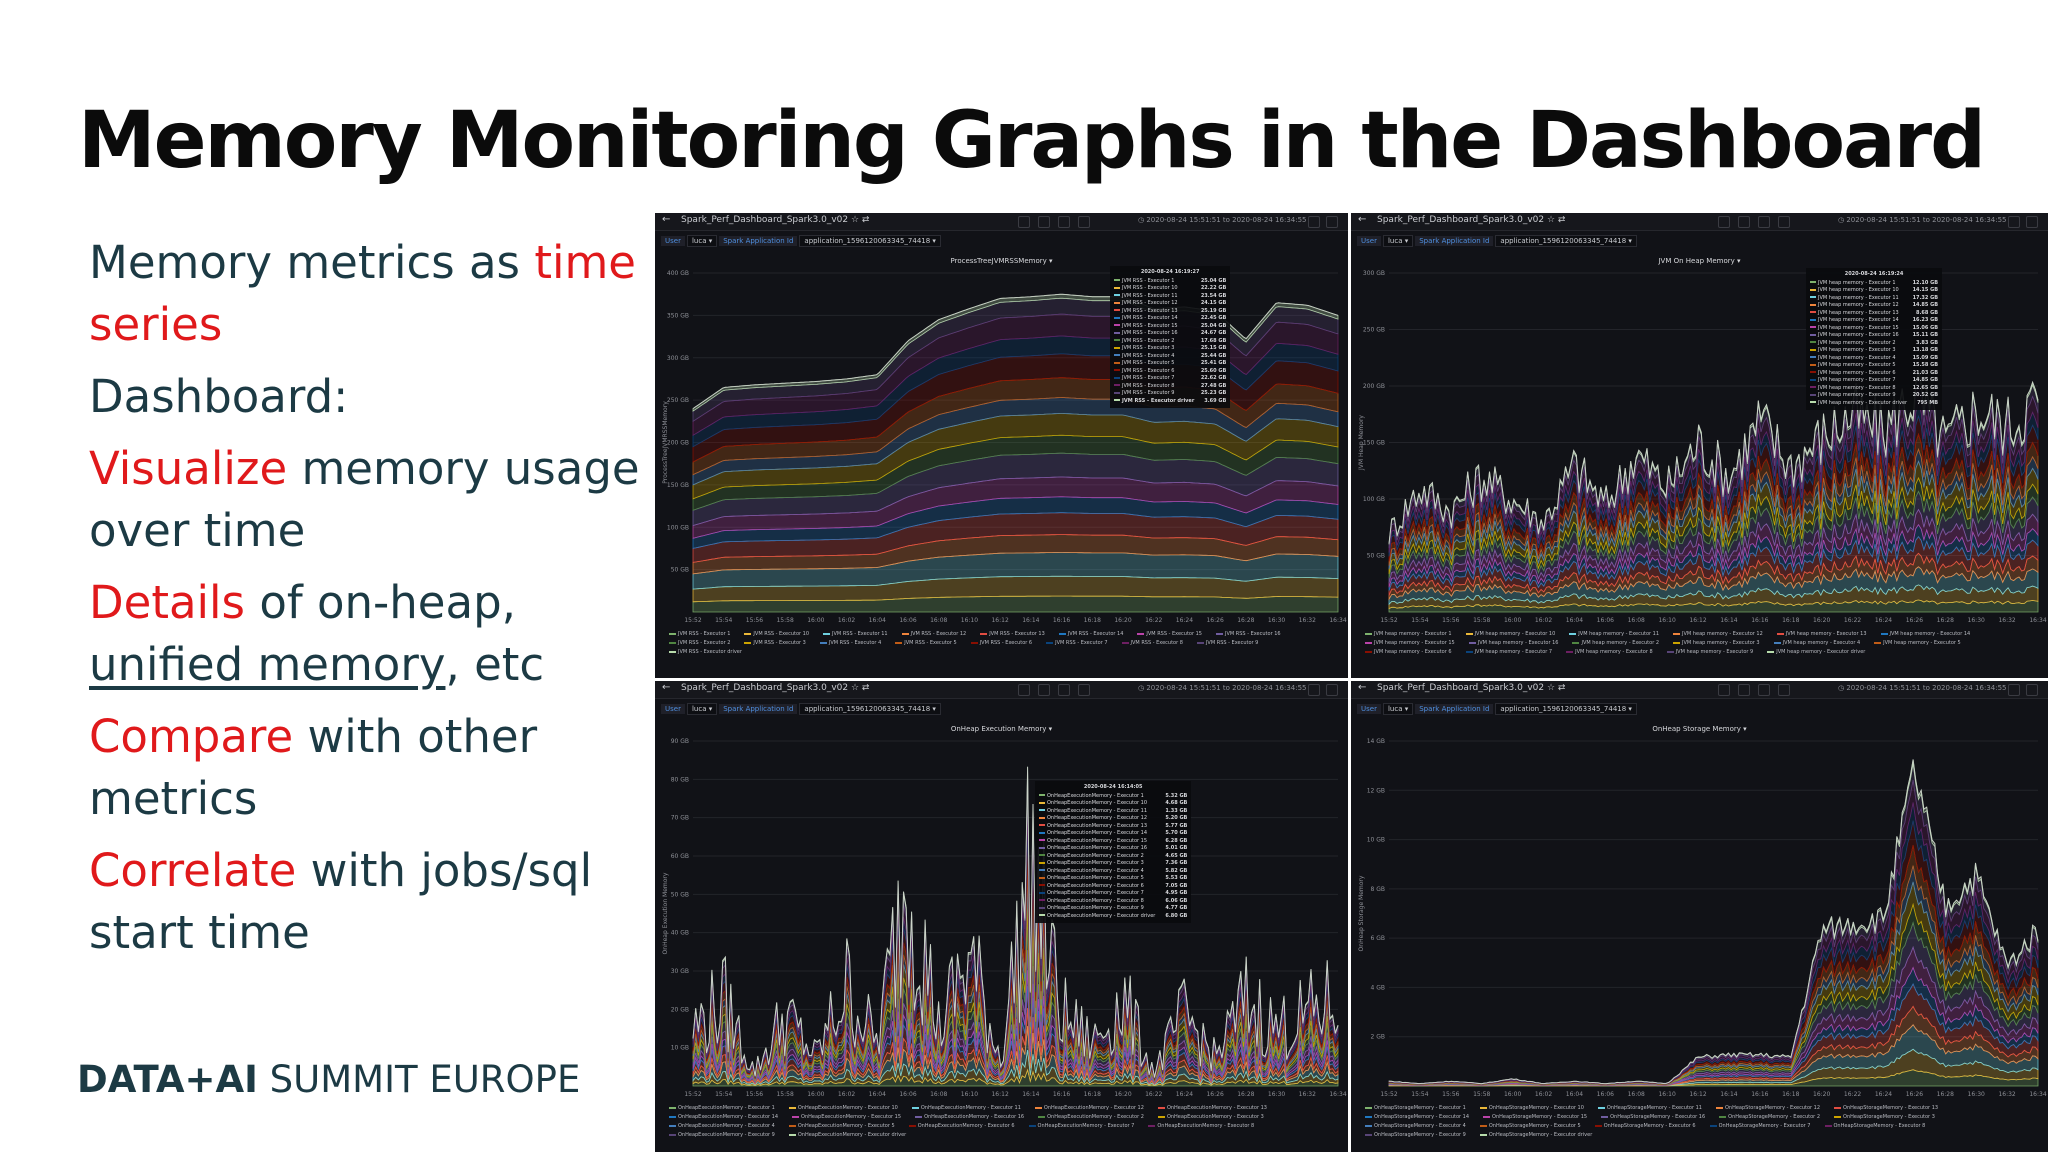 This screenshot has width=2048, height=1152. I want to click on legend-item: JVM heap memory - Executor 9, so click(1709, 652).